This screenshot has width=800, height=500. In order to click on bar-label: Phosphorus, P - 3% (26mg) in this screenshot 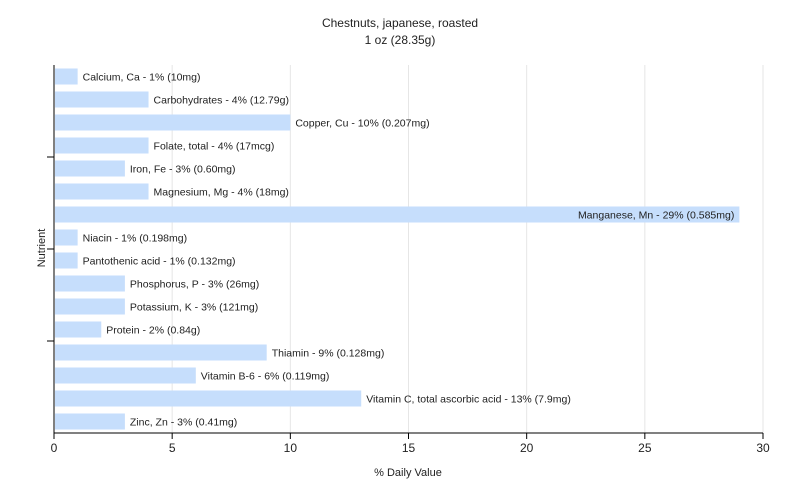, I will do `click(194, 285)`.